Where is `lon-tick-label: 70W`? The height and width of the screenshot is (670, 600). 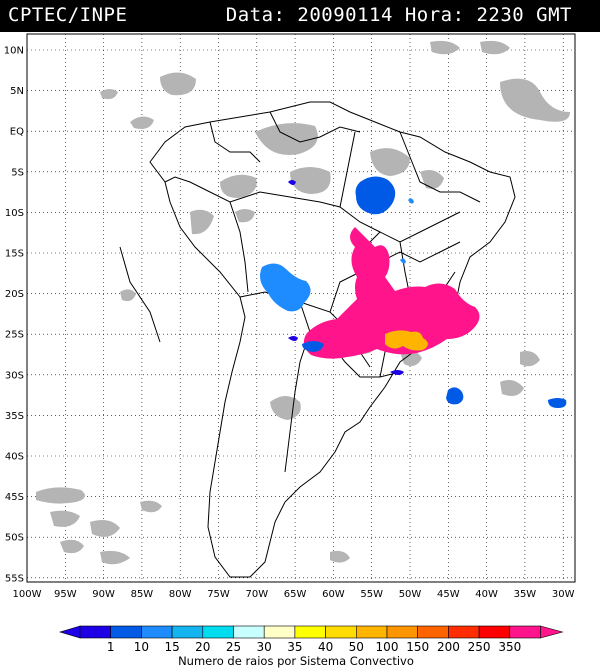
lon-tick-label: 70W is located at coordinates (256, 594).